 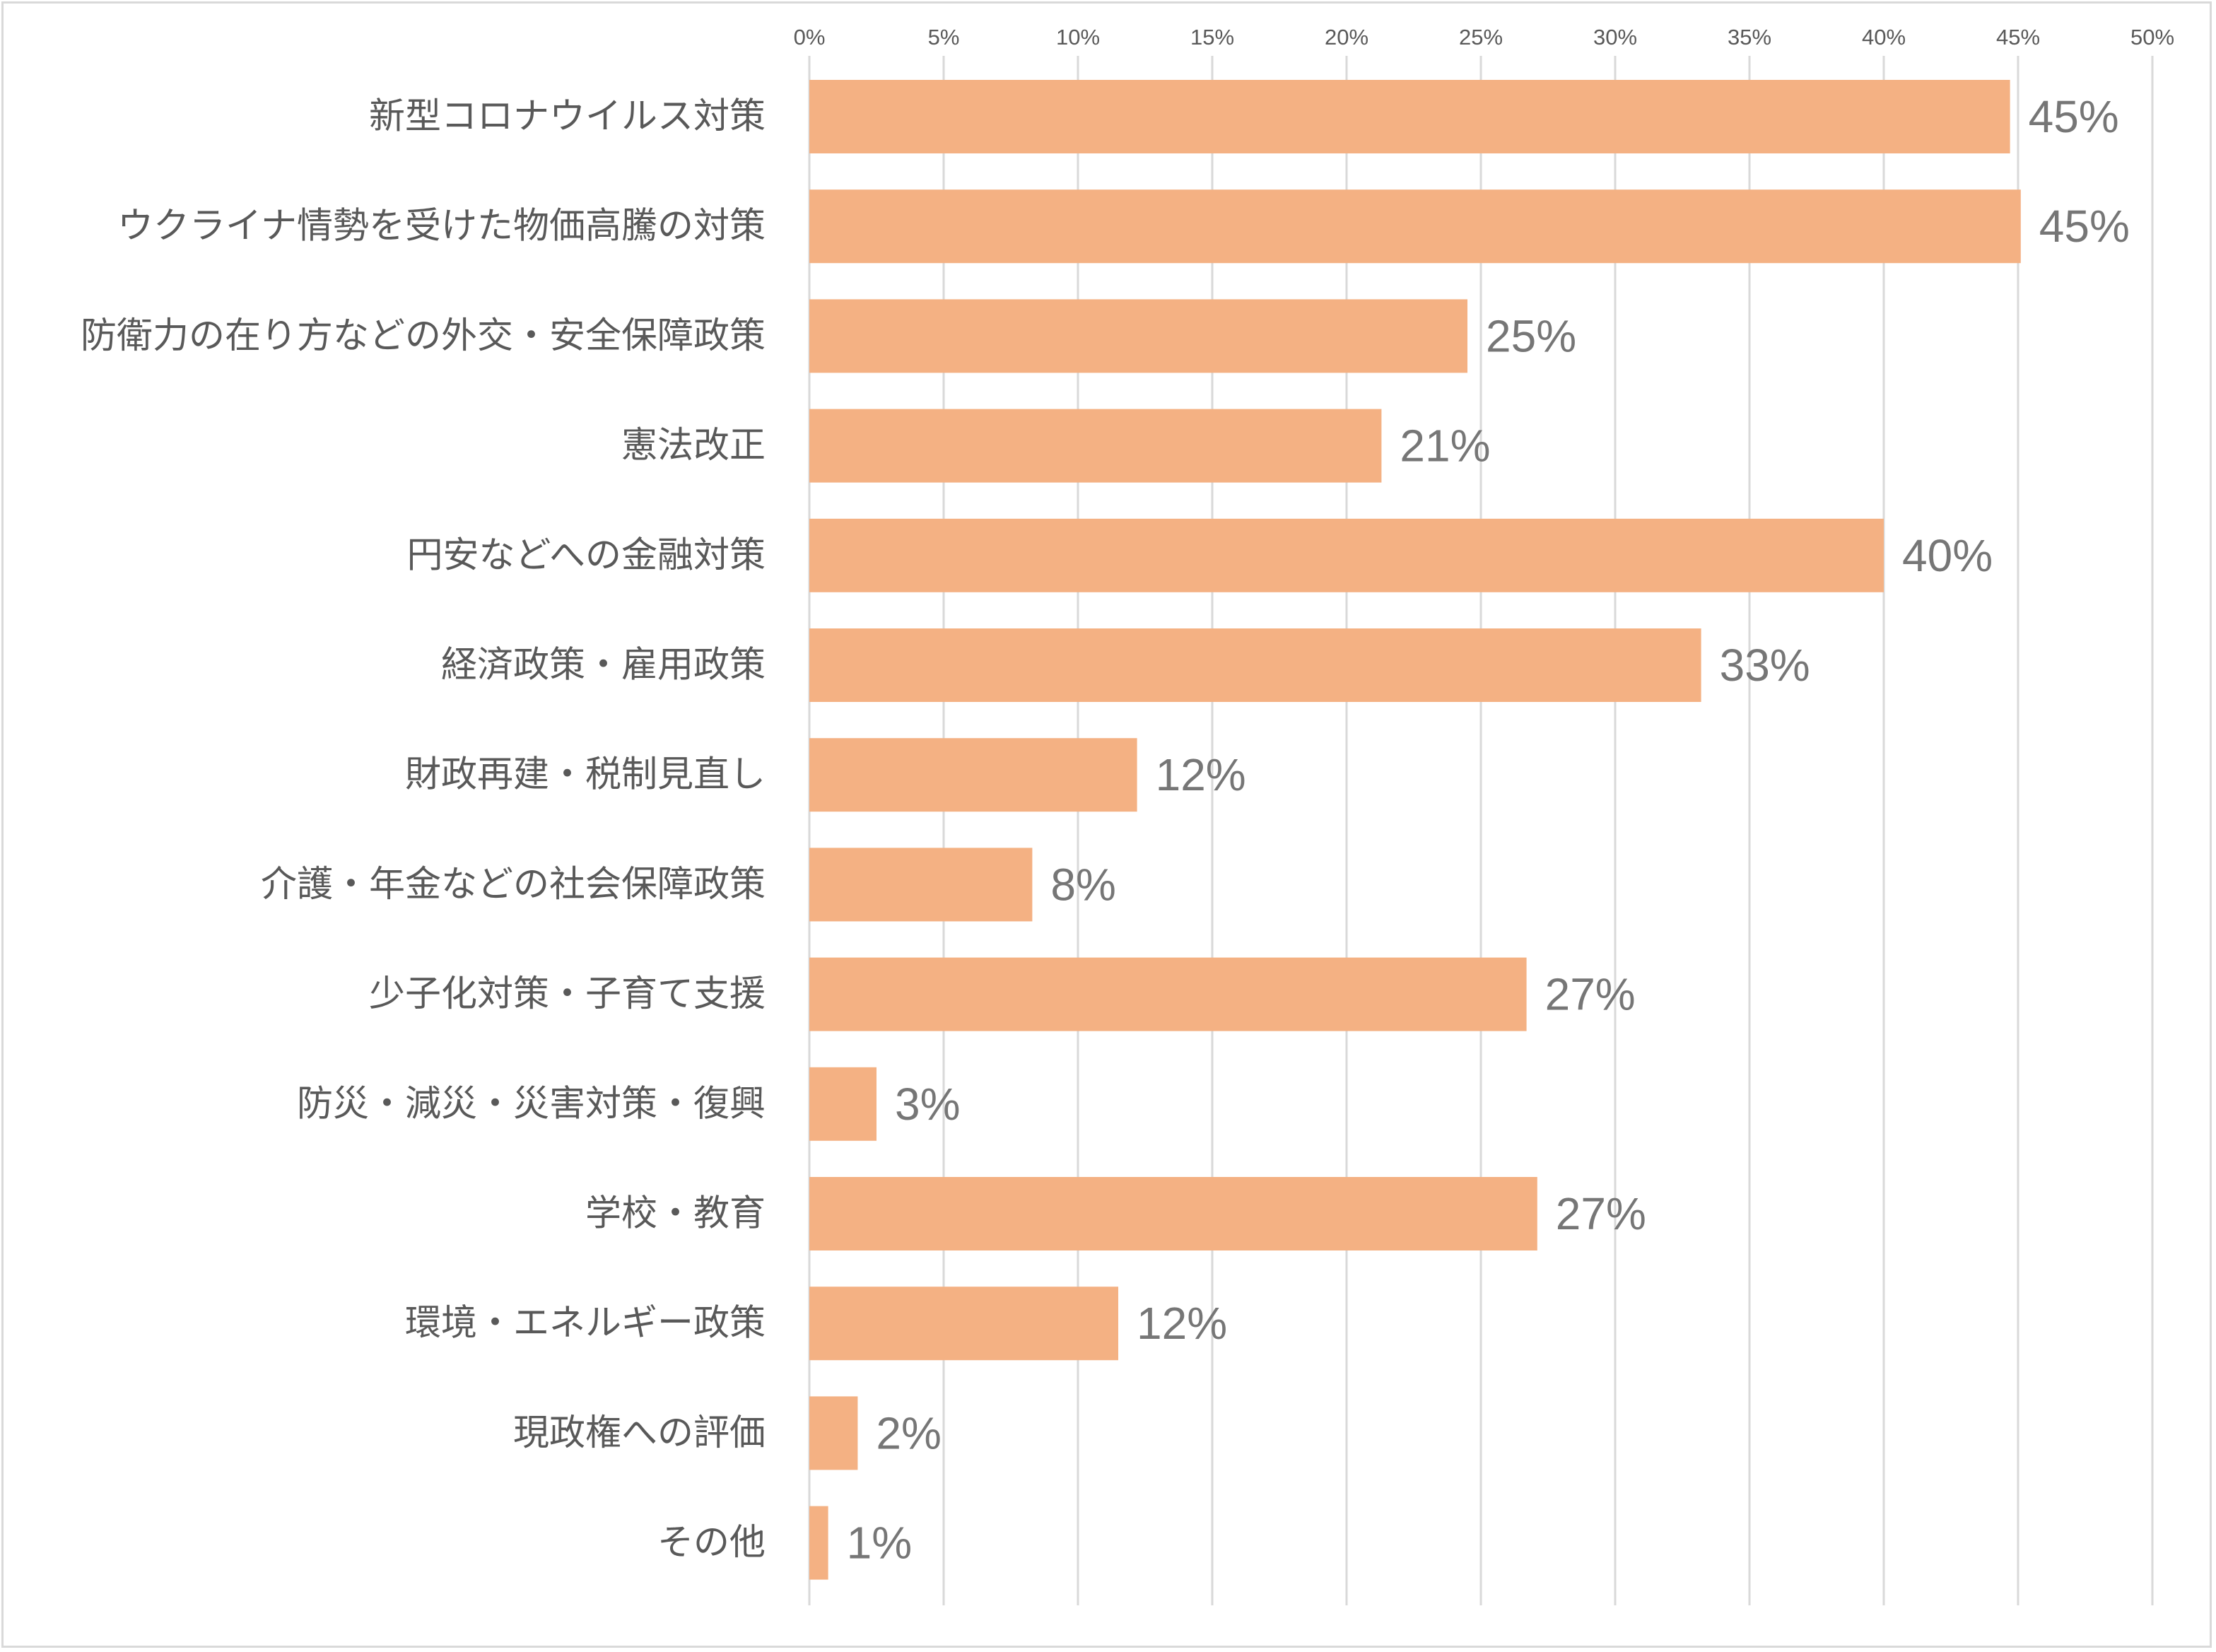 I want to click on x-tick-label: 45%, so click(x=2018, y=37).